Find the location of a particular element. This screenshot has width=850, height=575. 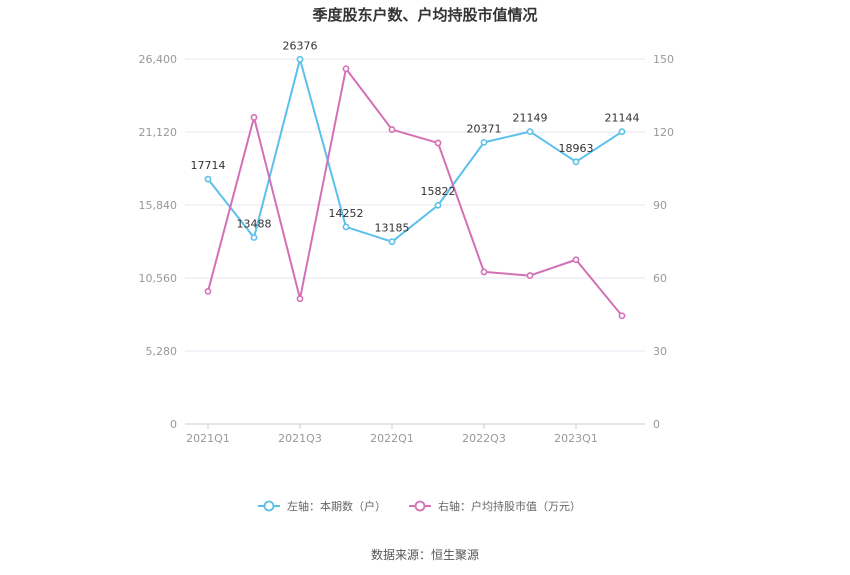

legend-label: 右轴：户均持股市值（万元） is located at coordinates (509, 506).